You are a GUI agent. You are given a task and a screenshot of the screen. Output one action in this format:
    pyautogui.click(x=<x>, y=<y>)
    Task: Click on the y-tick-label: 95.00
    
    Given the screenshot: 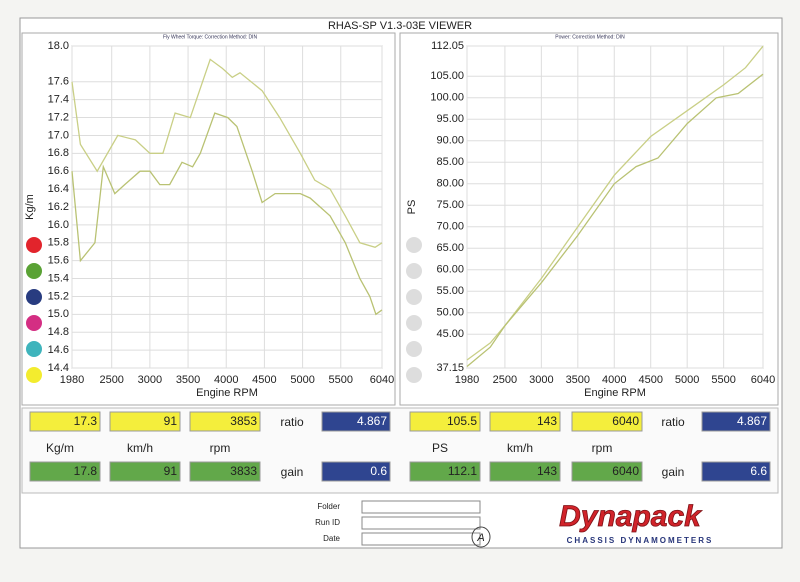 What is the action you would take?
    pyautogui.click(x=450, y=119)
    